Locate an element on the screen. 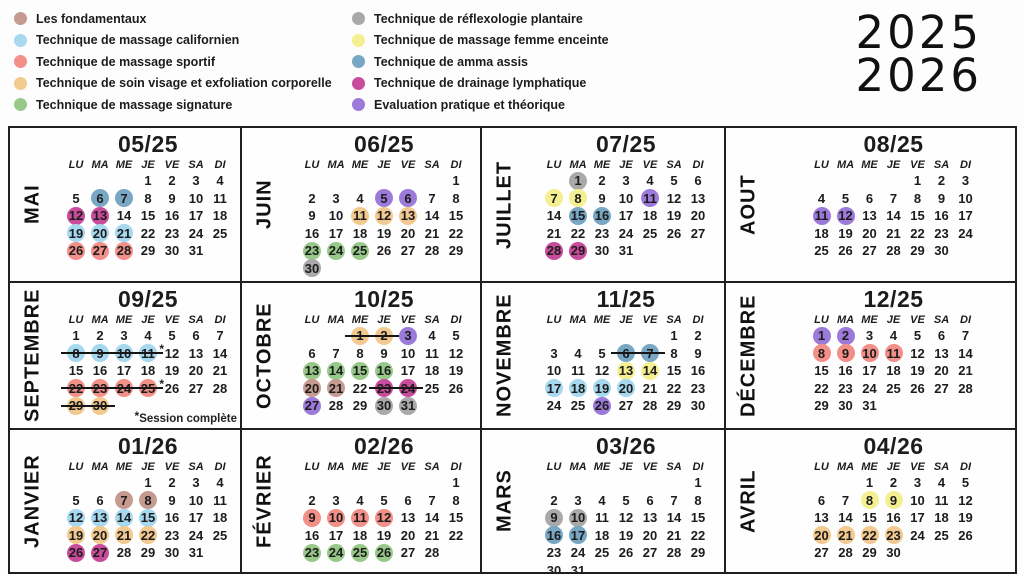 The width and height of the screenshot is (1024, 575). weekday-label: VE is located at coordinates (172, 467).